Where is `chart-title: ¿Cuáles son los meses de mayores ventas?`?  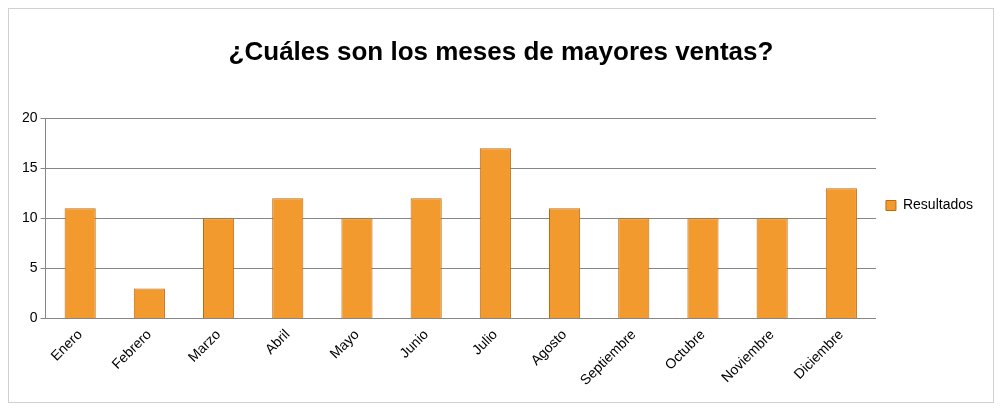 chart-title: ¿Cuáles son los meses de mayores ventas? is located at coordinates (501, 50).